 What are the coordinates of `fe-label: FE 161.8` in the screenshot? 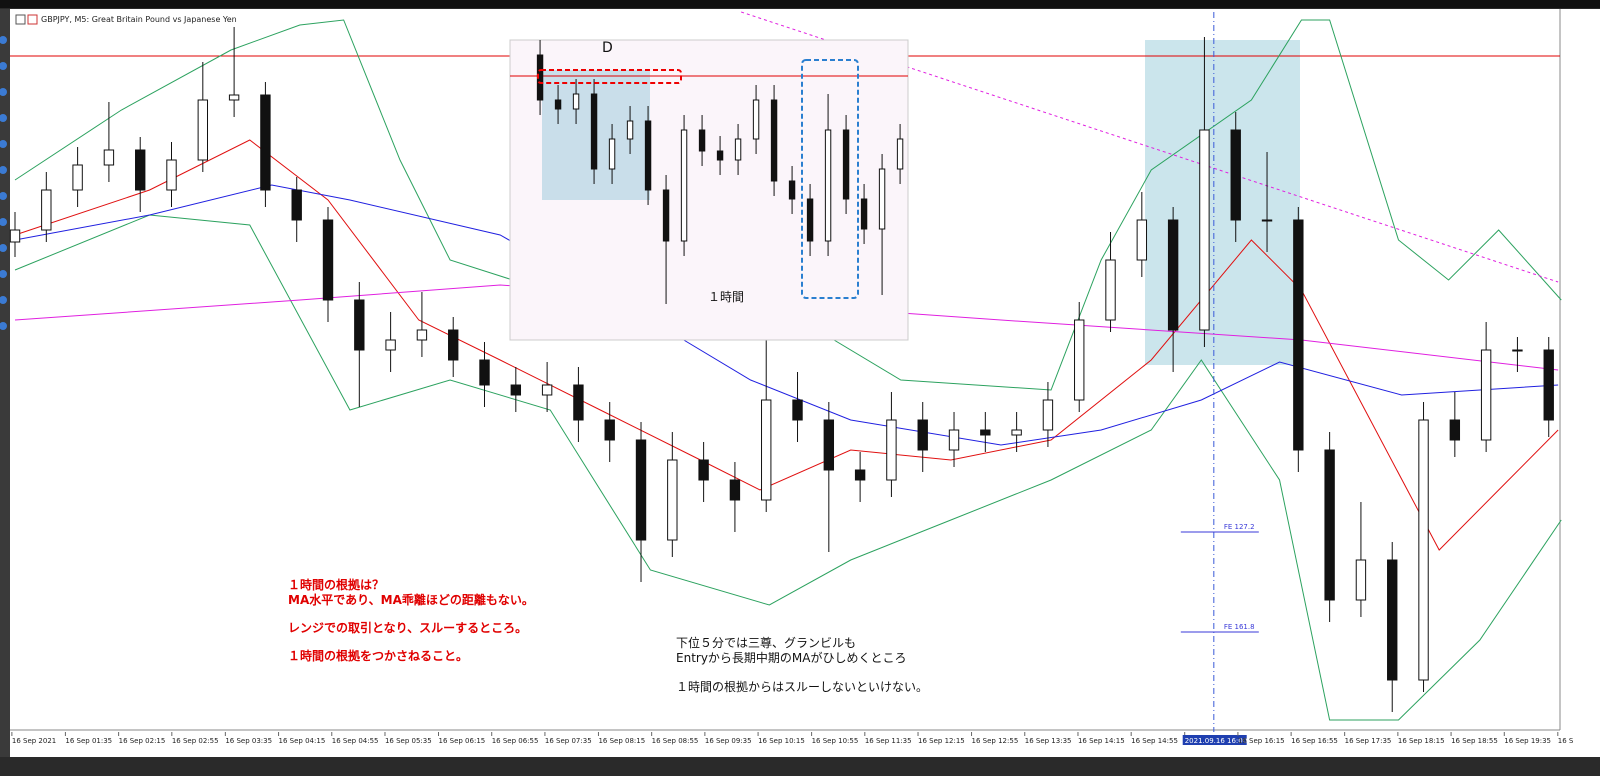 It's located at (1239, 627).